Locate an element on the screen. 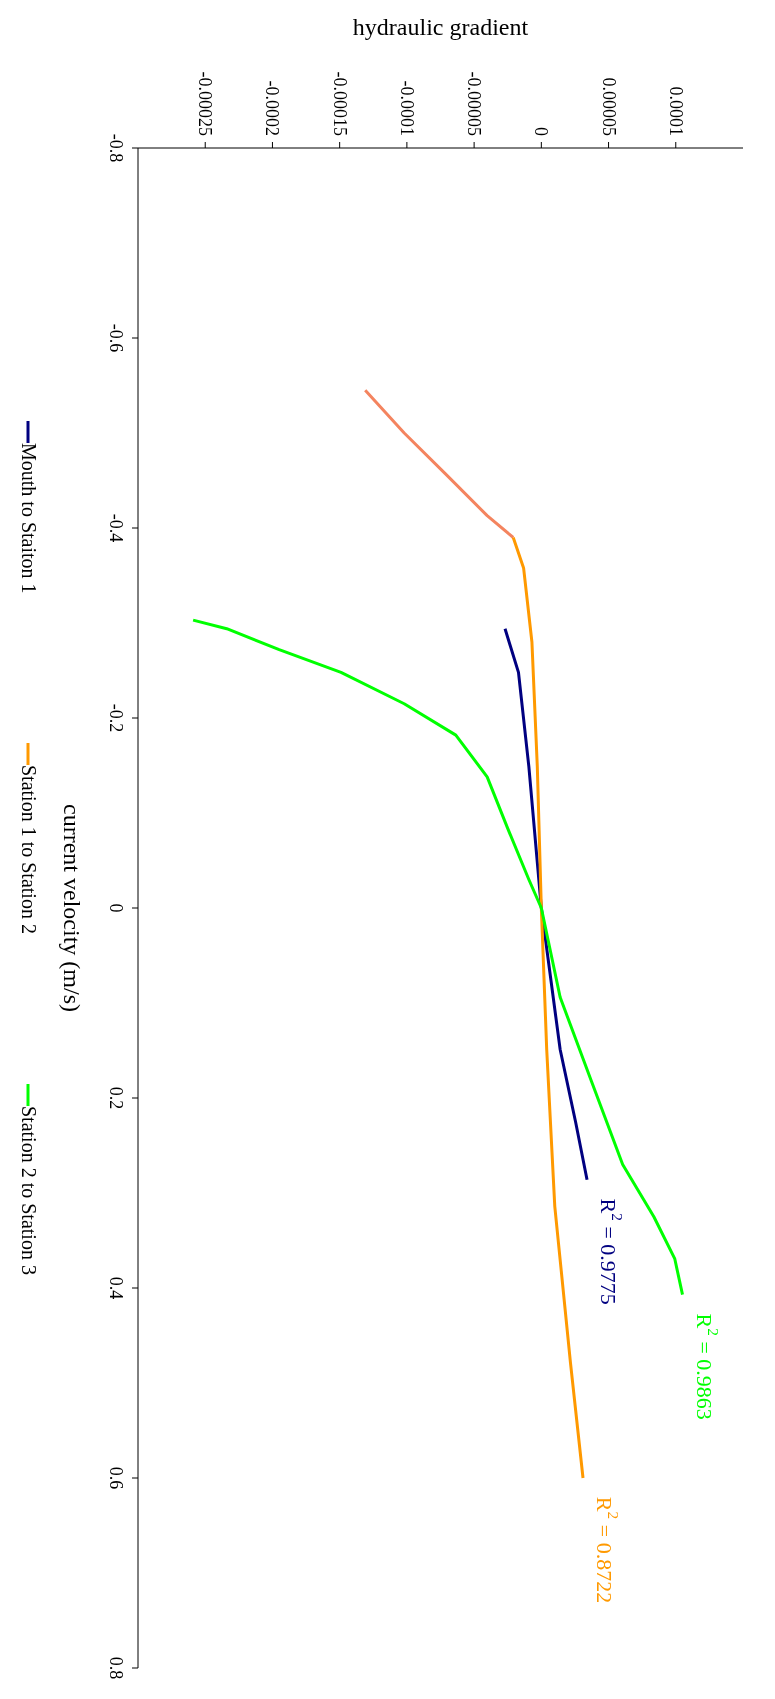 The width and height of the screenshot is (775, 1699). x-tick-label: 0.00005 is located at coordinates (608, 106).